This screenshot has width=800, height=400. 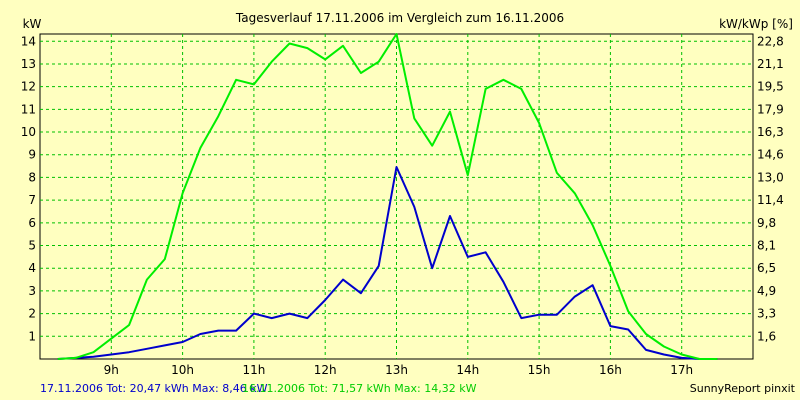 I want to click on y-tick-label-left: 9, so click(x=32, y=155).